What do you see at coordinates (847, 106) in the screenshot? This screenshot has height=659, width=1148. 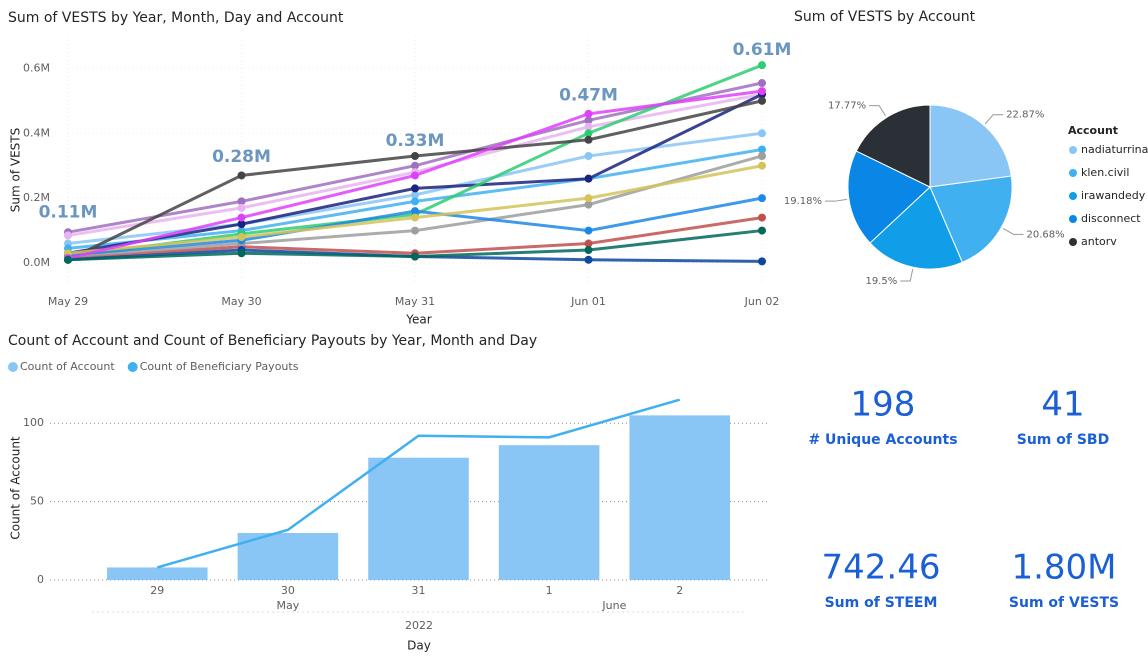 I see `slice-label: 17.77%` at bounding box center [847, 106].